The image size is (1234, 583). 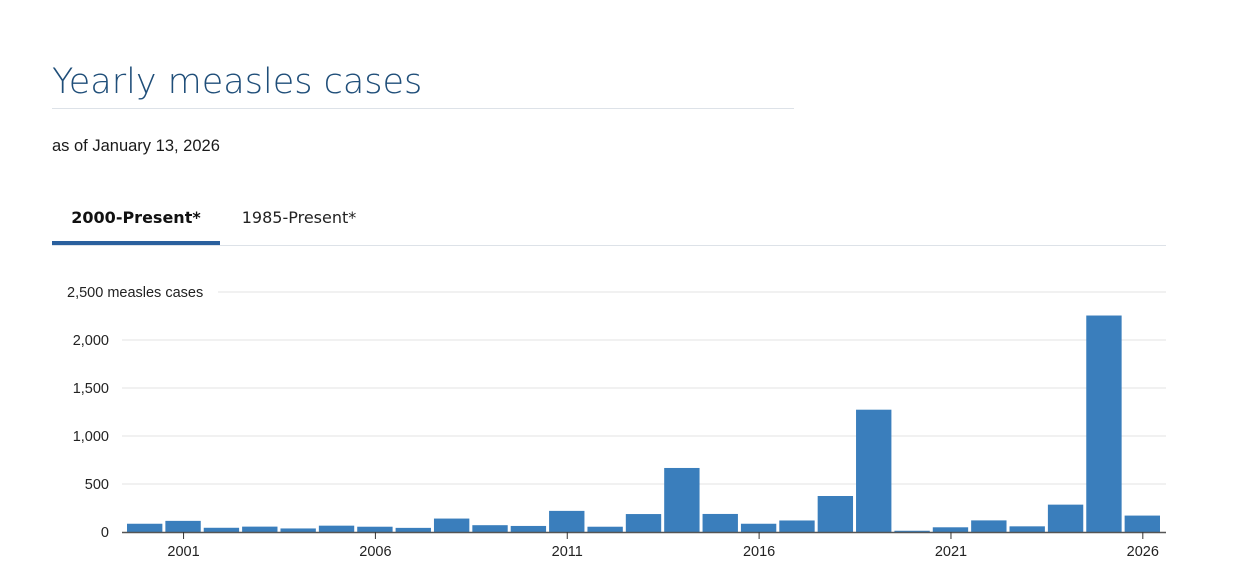 I want to click on bar-2025, so click(x=1104, y=423).